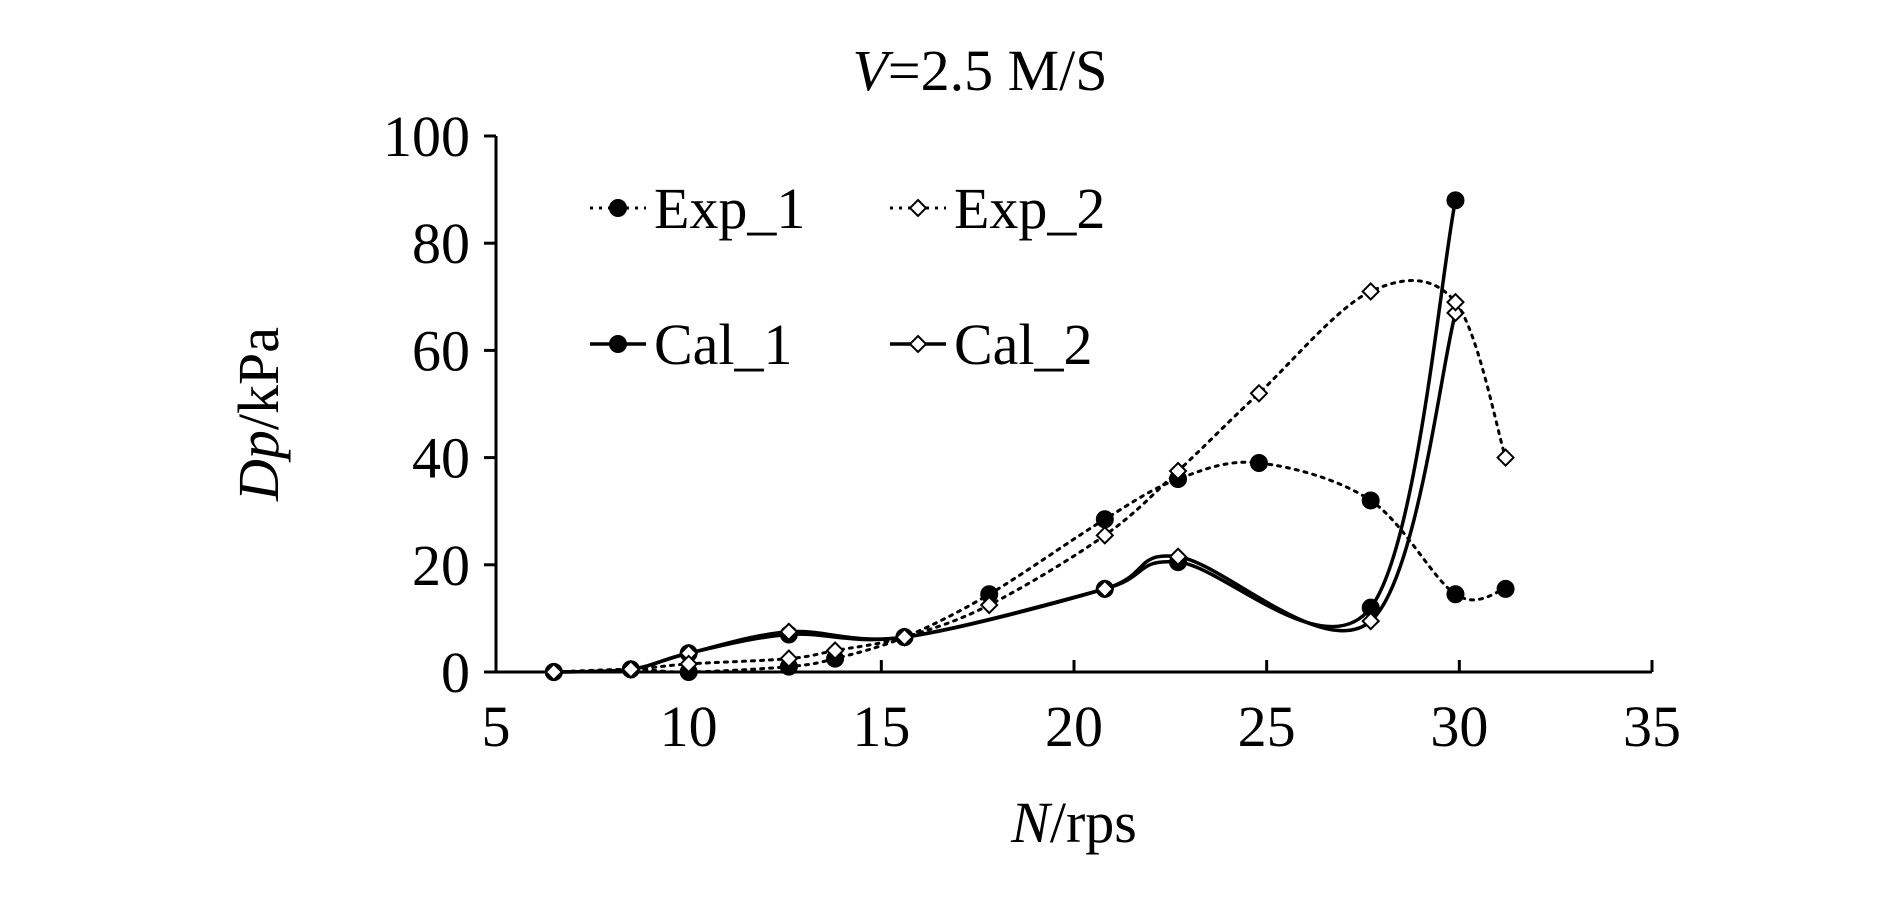 The width and height of the screenshot is (1890, 898). I want to click on x-axis-label-rest: /rps, so click(1093, 822).